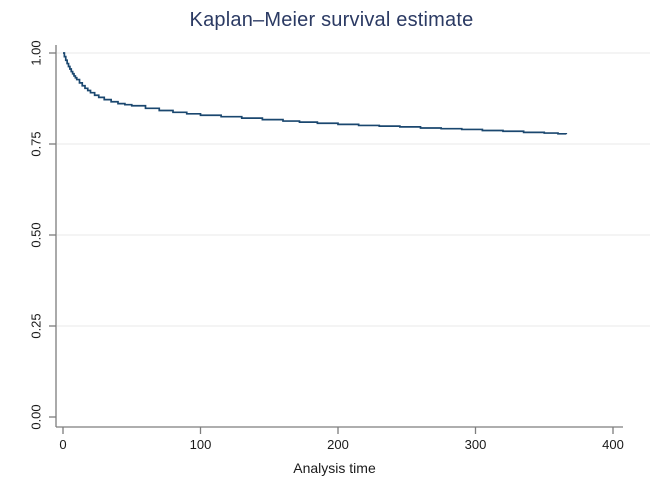 The height and width of the screenshot is (497, 663). What do you see at coordinates (36, 416) in the screenshot?
I see `y-tick-label-0.00: 0.00` at bounding box center [36, 416].